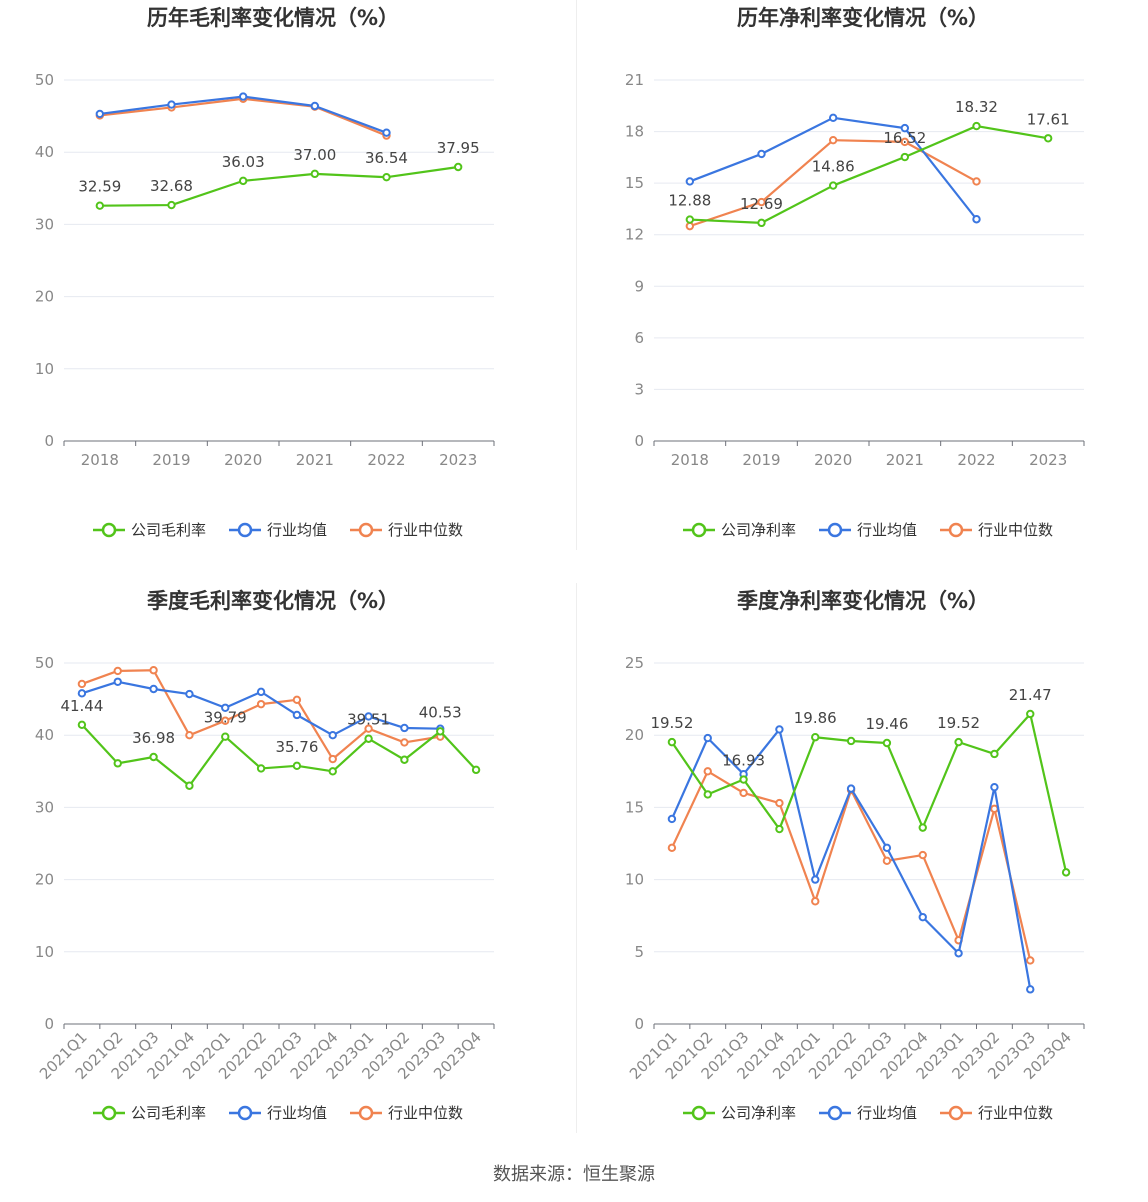 This screenshot has width=1148, height=1202. Describe the element at coordinates (153, 738) in the screenshot. I see `data-label: 36.98` at that location.